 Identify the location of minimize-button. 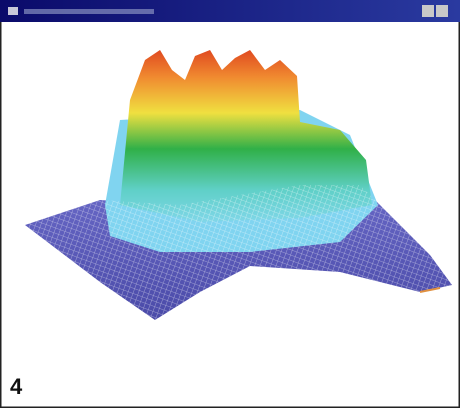
(428, 11).